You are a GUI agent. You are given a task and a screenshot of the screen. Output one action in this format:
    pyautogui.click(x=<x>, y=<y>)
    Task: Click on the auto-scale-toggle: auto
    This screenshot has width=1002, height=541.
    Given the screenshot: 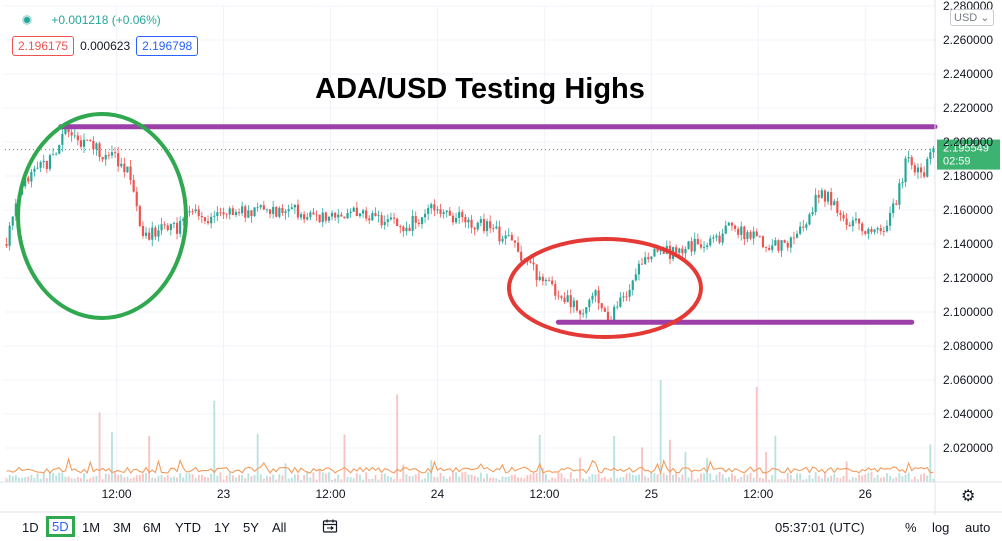 What is the action you would take?
    pyautogui.click(x=978, y=527)
    